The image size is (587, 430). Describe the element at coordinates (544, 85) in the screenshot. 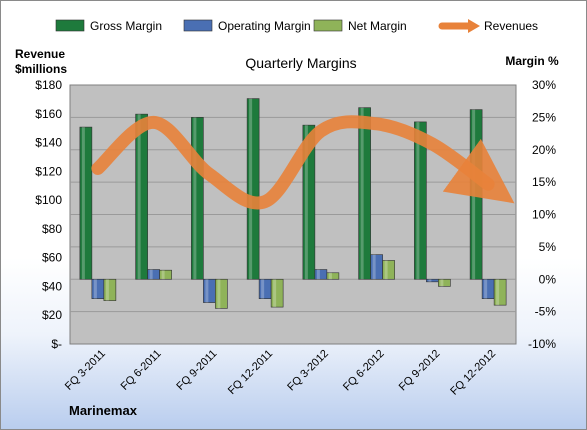

I see `right-tick-label: 30%` at that location.